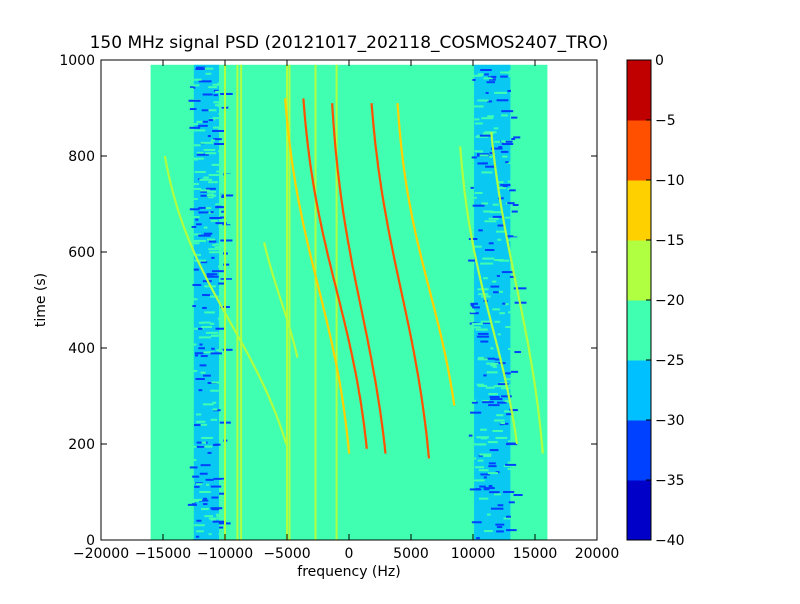 The image size is (800, 604). Describe the element at coordinates (670, 181) in the screenshot. I see `colorbar-tick-label: −10` at that location.